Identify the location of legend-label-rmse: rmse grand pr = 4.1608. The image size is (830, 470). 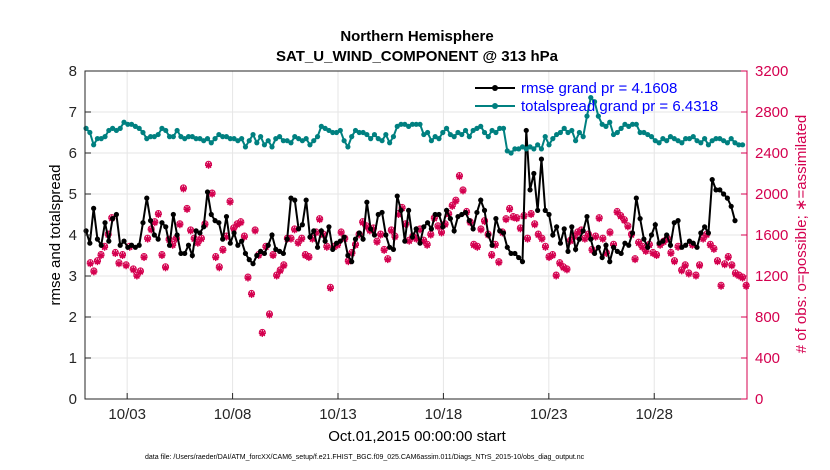
(599, 88).